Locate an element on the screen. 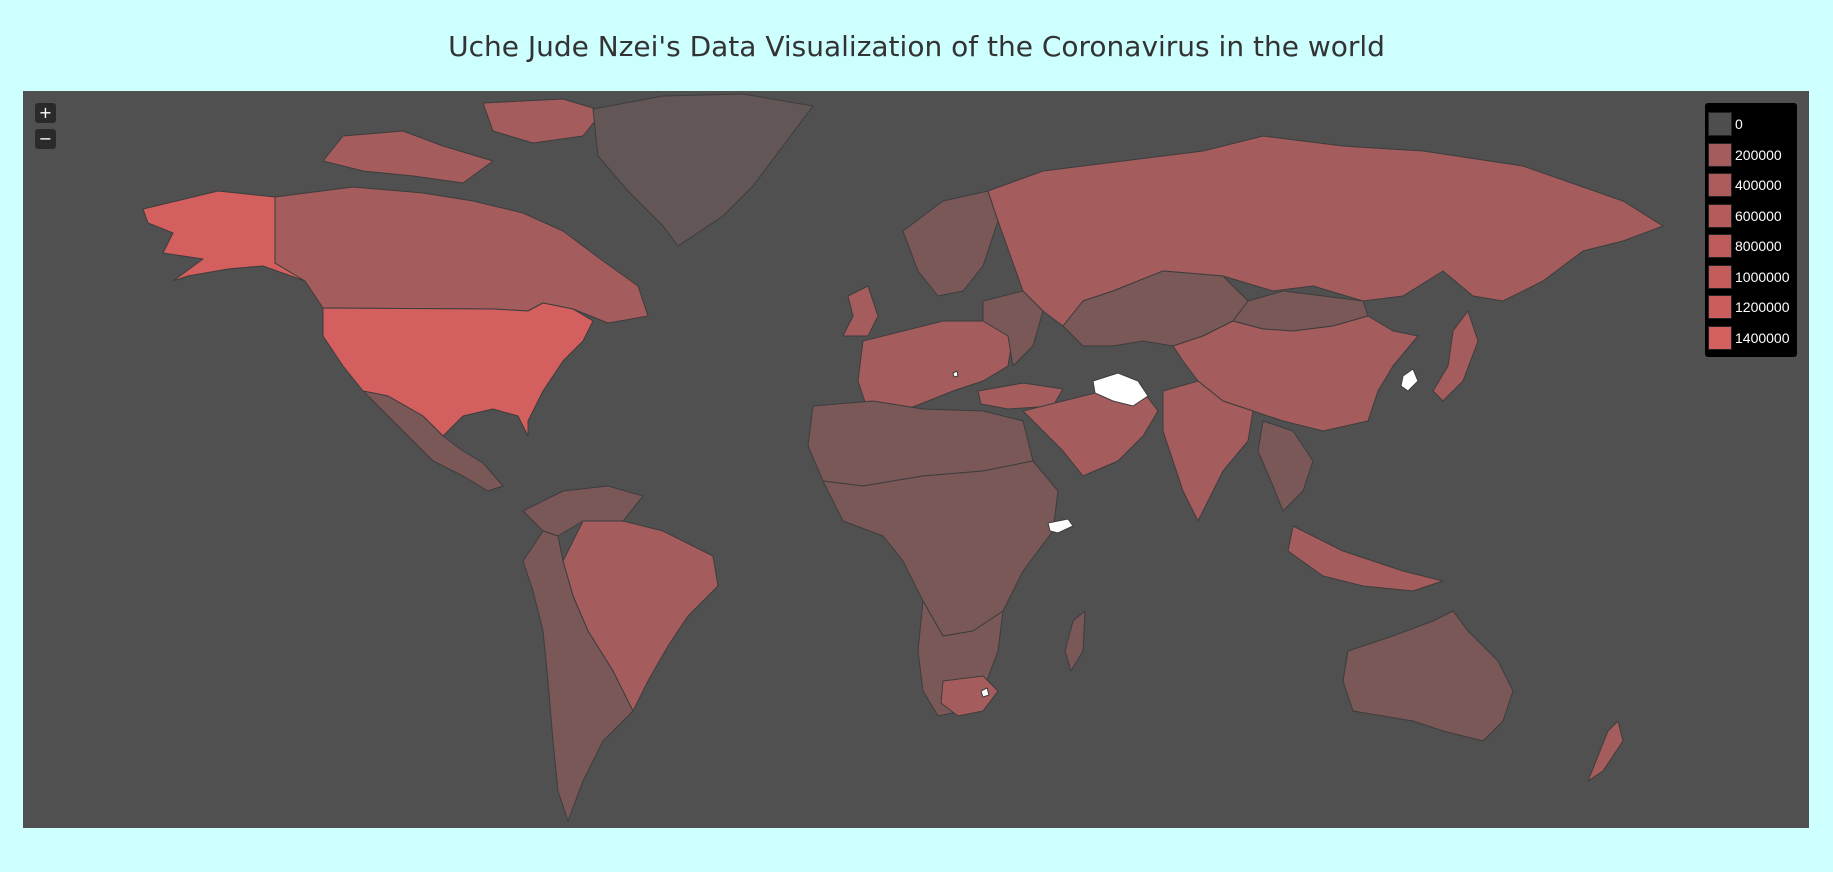 The image size is (1833, 872). legend-label: 600000 is located at coordinates (1758, 215).